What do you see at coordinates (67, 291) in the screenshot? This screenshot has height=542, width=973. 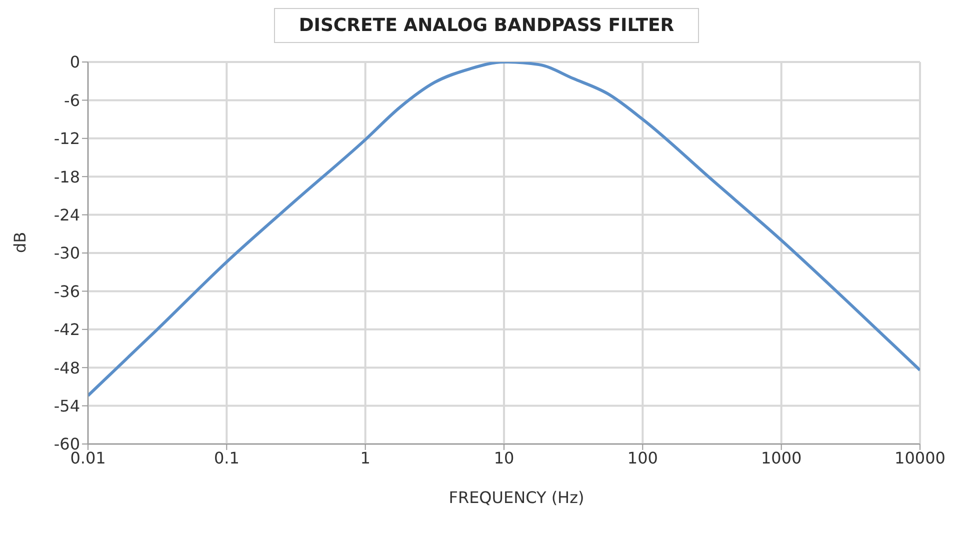 I see `y-tick-label: -36` at bounding box center [67, 291].